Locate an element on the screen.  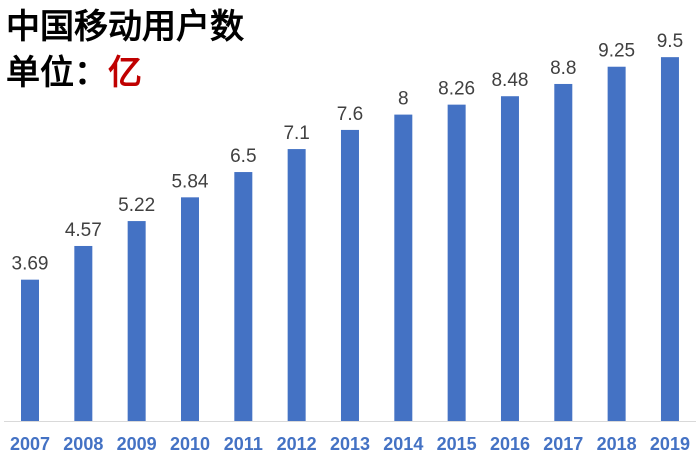
x-tick-2011: 2011 is located at coordinates (243, 444).